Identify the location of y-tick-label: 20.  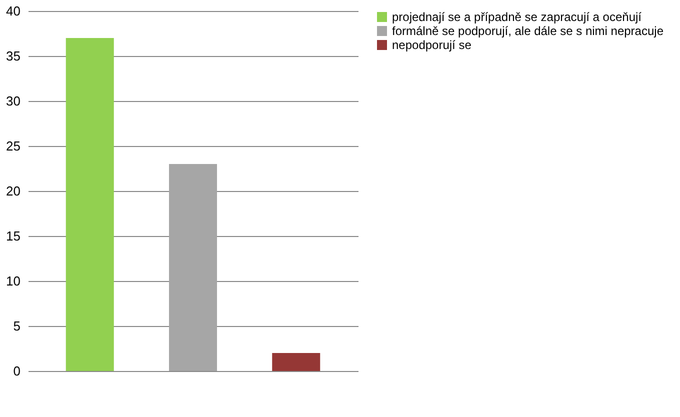
(13, 191).